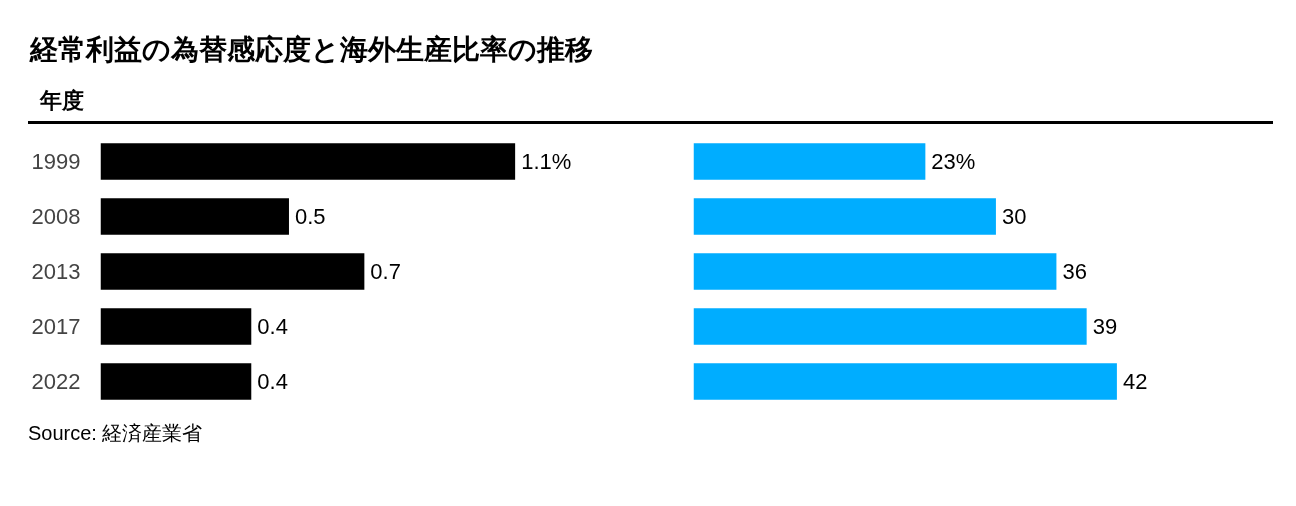 The height and width of the screenshot is (506, 1296). I want to click on data-label: 0.7, so click(385, 272).